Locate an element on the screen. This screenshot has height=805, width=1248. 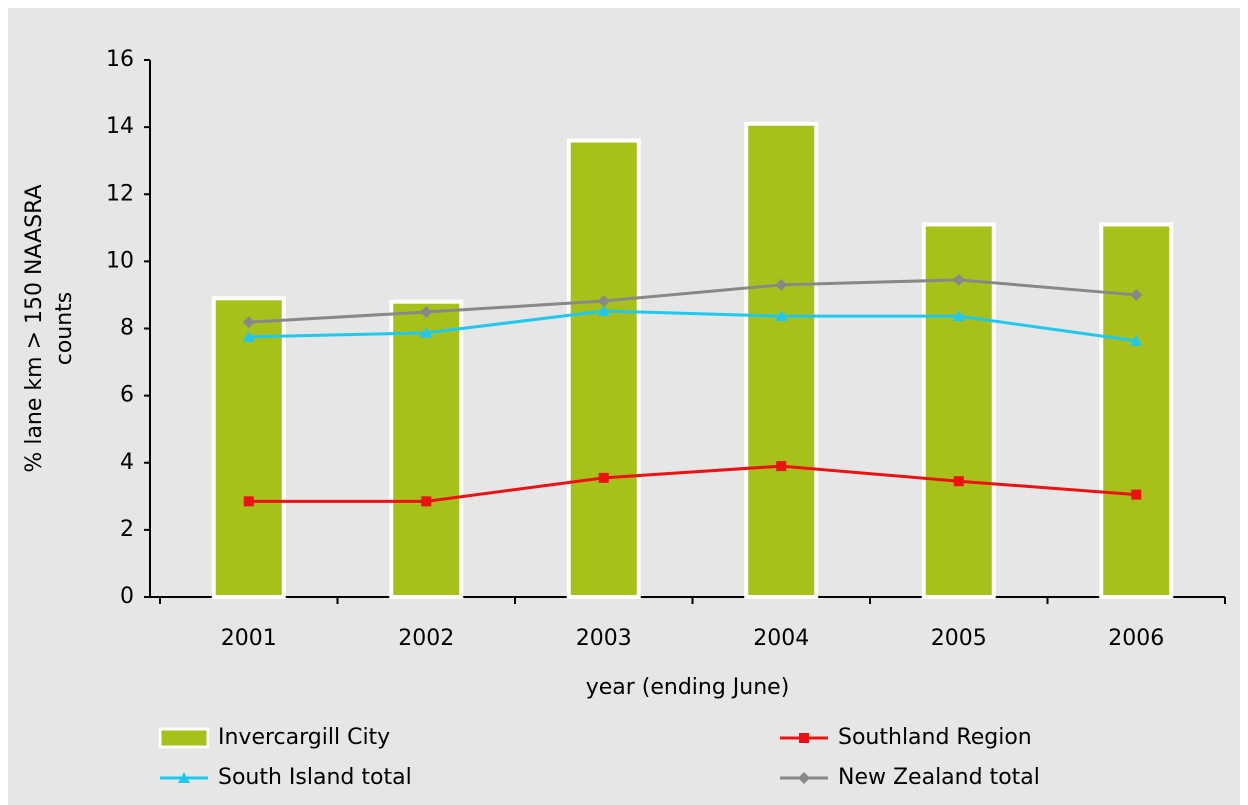
y-tick-label: 14 is located at coordinates (120, 126).